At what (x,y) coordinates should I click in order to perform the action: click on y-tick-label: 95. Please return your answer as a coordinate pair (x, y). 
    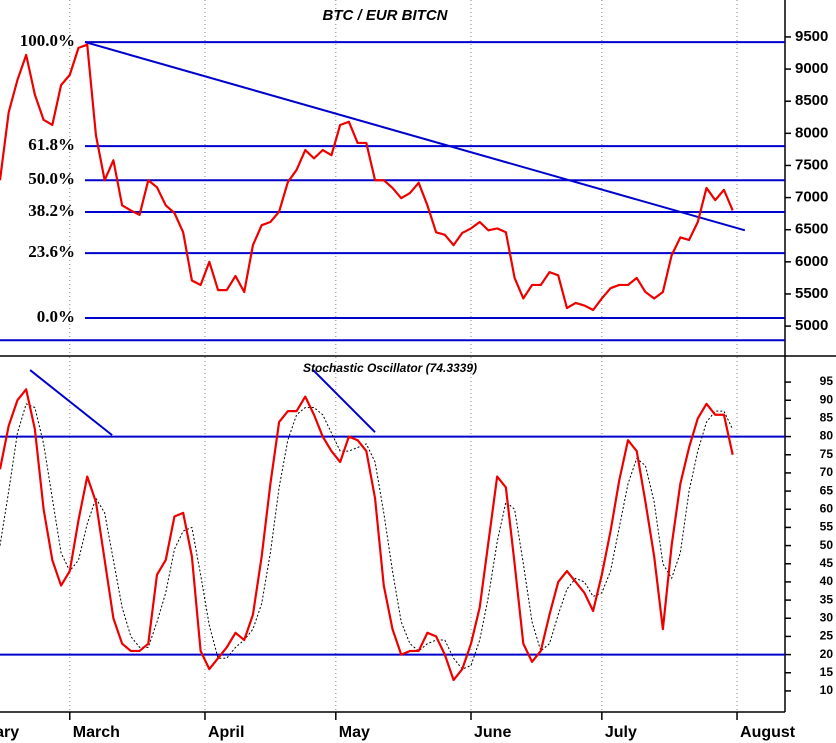
    Looking at the image, I should click on (827, 381).